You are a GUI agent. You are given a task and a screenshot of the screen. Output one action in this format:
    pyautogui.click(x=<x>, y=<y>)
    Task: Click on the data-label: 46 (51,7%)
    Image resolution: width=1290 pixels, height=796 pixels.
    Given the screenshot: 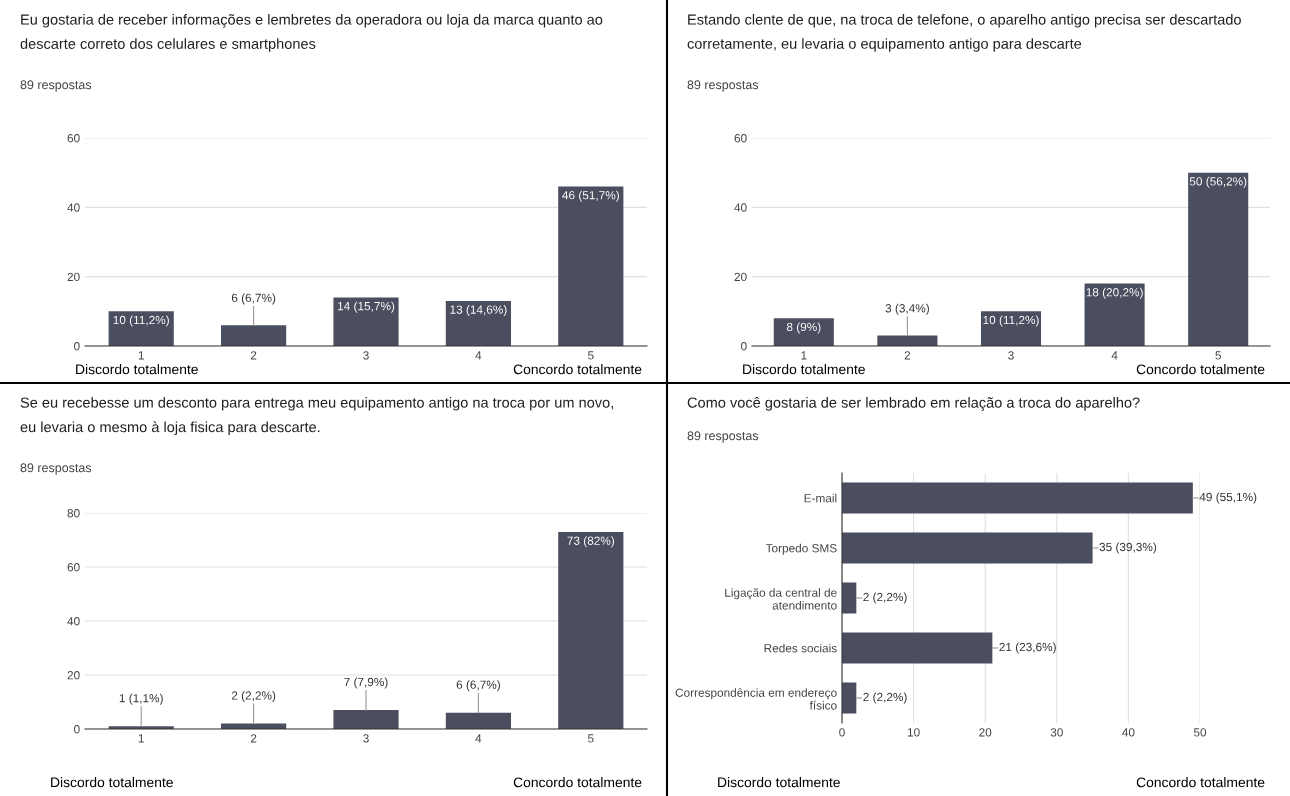 What is the action you would take?
    pyautogui.click(x=590, y=196)
    